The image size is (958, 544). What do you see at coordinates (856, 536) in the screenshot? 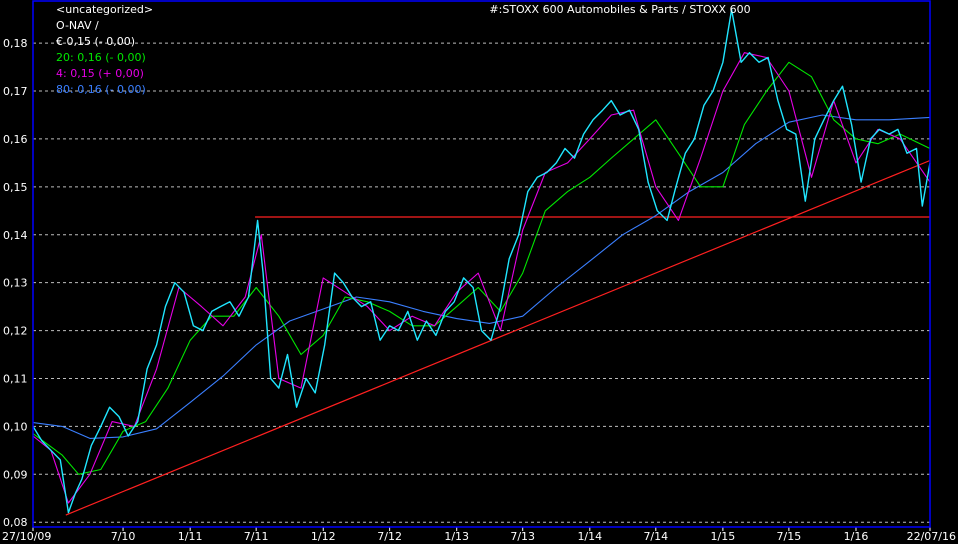
I see `x-tick-label: 1/16` at bounding box center [856, 536].